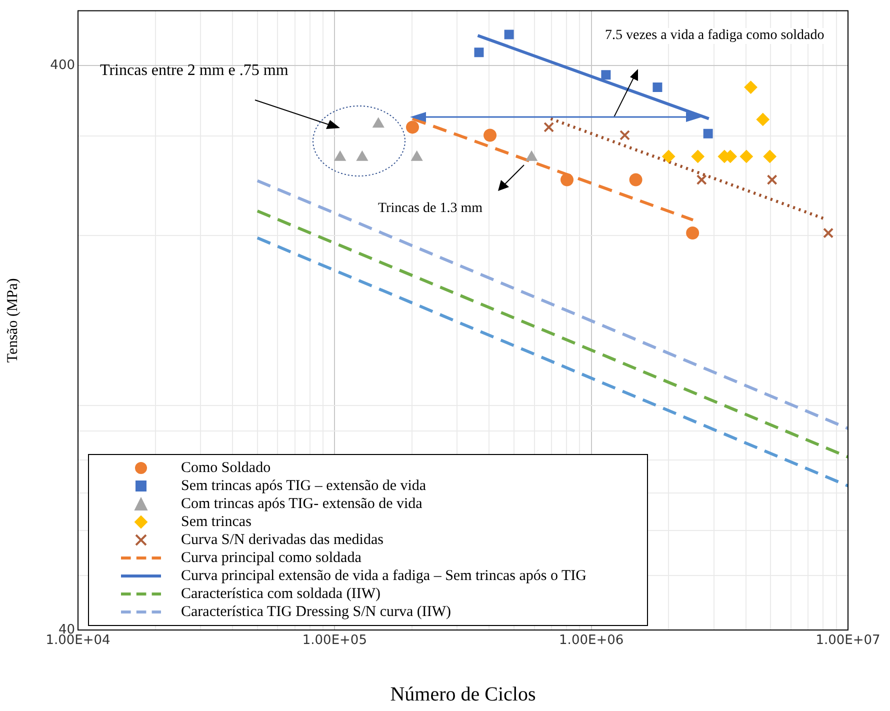  Describe the element at coordinates (226, 468) in the screenshot. I see `legend-label: Como Soldado` at that location.